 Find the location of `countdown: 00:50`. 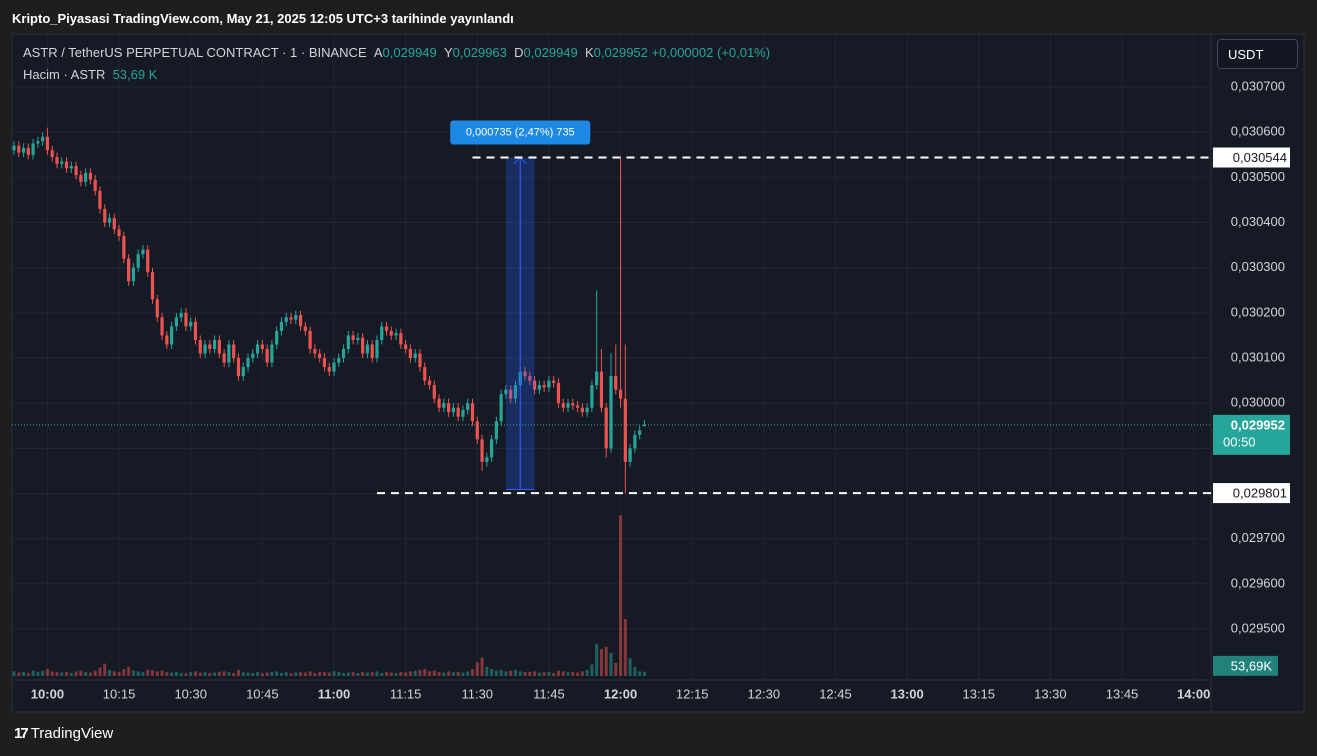

countdown: 00:50 is located at coordinates (1239, 441).